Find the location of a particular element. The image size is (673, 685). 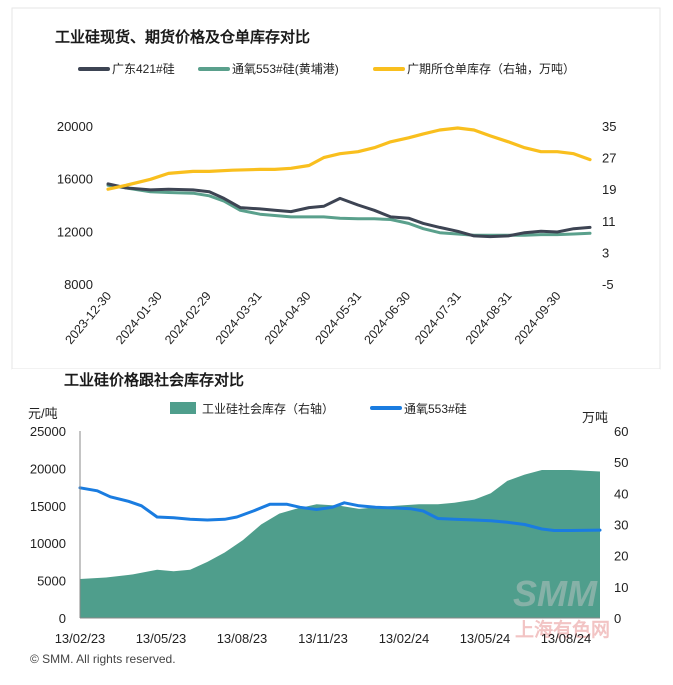

bottom-x-tick-2: 13/08/23 is located at coordinates (242, 638).